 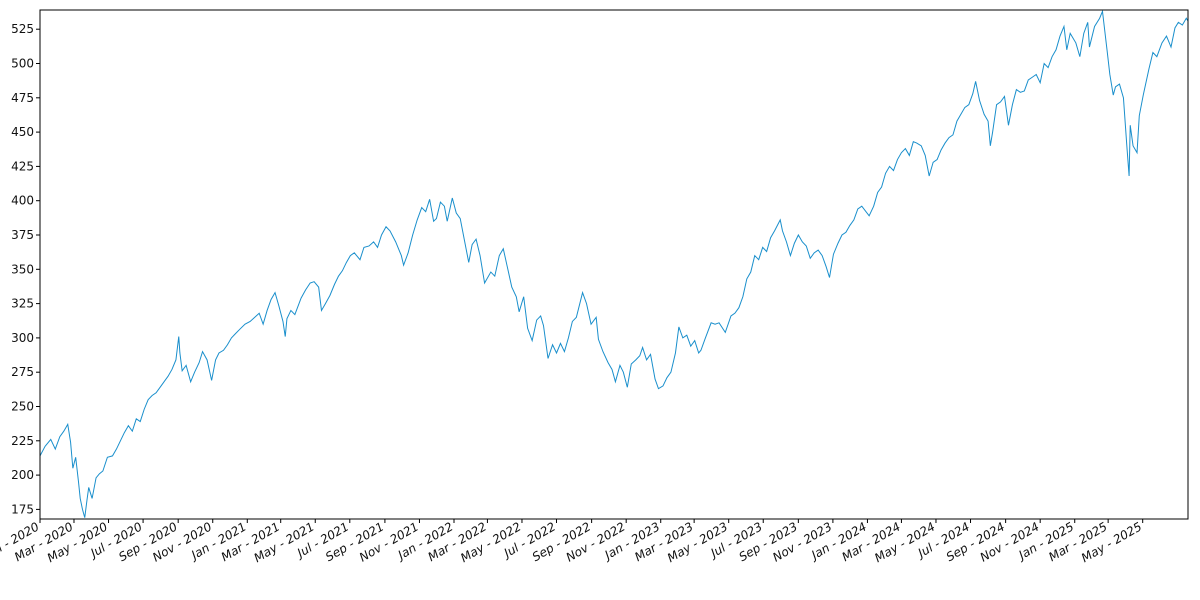 What do you see at coordinates (22, 304) in the screenshot?
I see `y-tick-label: 325` at bounding box center [22, 304].